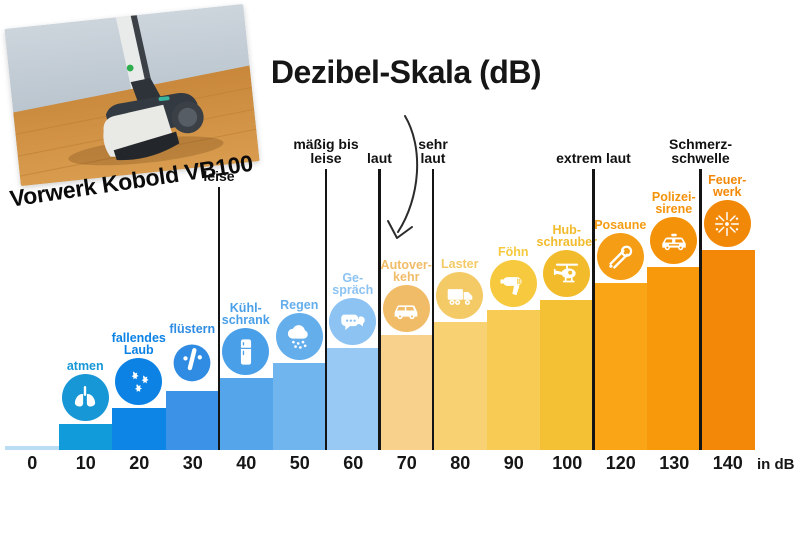  Describe the element at coordinates (299, 406) in the screenshot. I see `bar-50db` at that location.